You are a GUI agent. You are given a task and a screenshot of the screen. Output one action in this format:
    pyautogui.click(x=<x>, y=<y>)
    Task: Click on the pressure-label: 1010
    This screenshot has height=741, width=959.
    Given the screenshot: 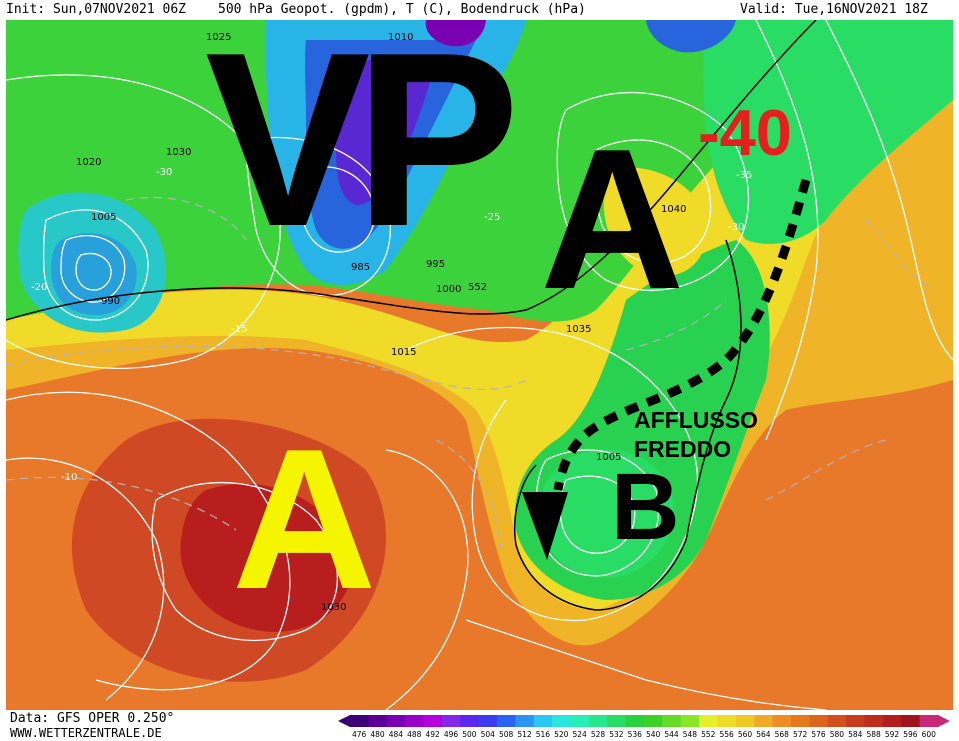 What is the action you would take?
    pyautogui.click(x=400, y=37)
    